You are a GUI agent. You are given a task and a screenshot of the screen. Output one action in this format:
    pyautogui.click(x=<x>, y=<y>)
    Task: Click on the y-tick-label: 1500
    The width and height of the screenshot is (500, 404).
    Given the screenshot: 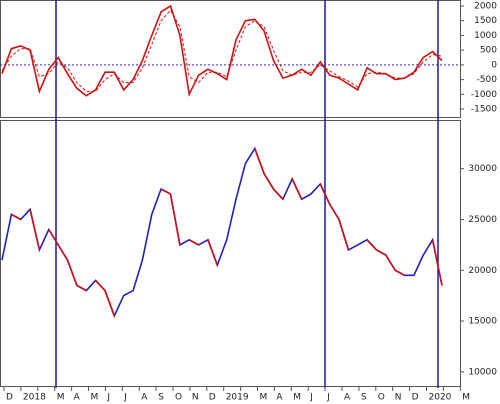 What is the action you would take?
    pyautogui.click(x=485, y=21)
    